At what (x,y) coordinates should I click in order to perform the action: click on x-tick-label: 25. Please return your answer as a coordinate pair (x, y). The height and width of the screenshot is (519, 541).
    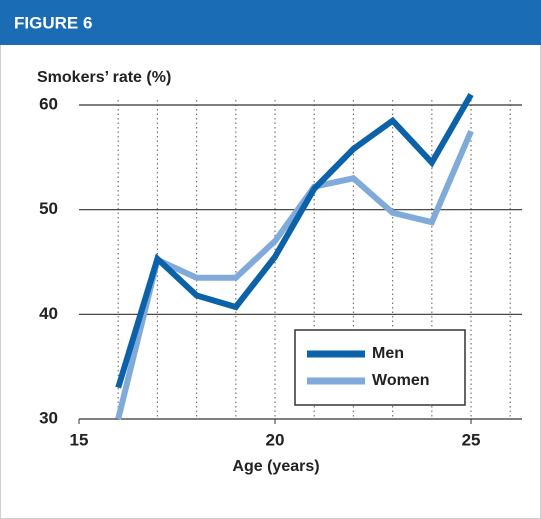
    Looking at the image, I should click on (471, 439).